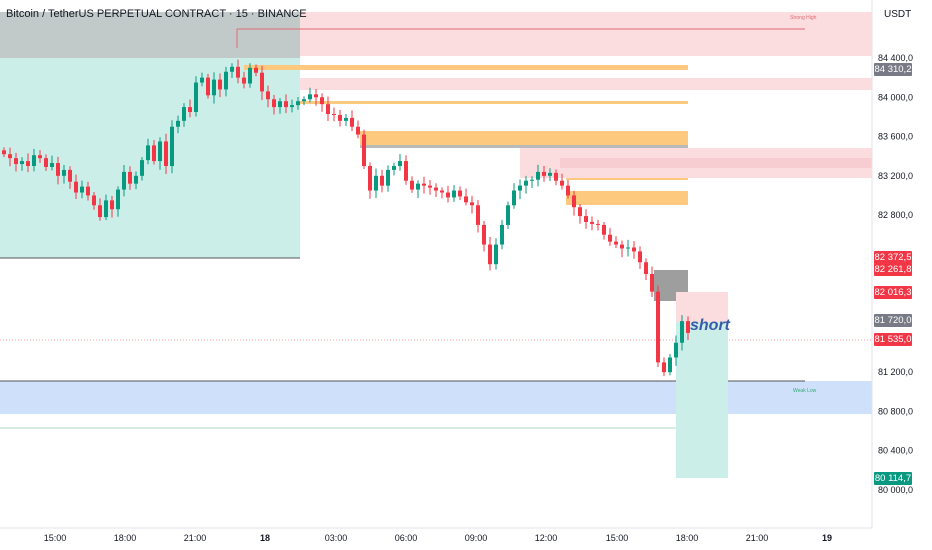 The image size is (932, 550). What do you see at coordinates (893, 320) in the screenshot?
I see `price-label-81720: 81 720,0` at bounding box center [893, 320].